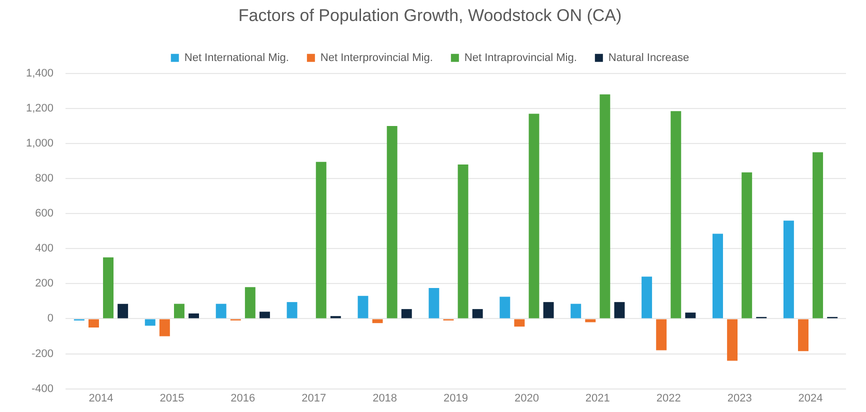 The image size is (866, 412). Describe the element at coordinates (50, 318) in the screenshot. I see `y-tick-label: 0` at that location.